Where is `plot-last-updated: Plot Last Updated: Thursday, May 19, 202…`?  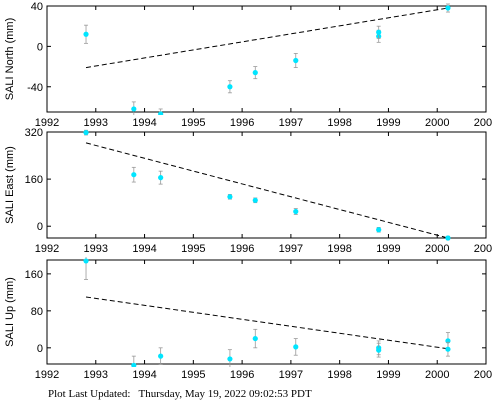 plot-last-updated: Plot Last Updated: Thursday, May 19, 202… is located at coordinates (180, 394).